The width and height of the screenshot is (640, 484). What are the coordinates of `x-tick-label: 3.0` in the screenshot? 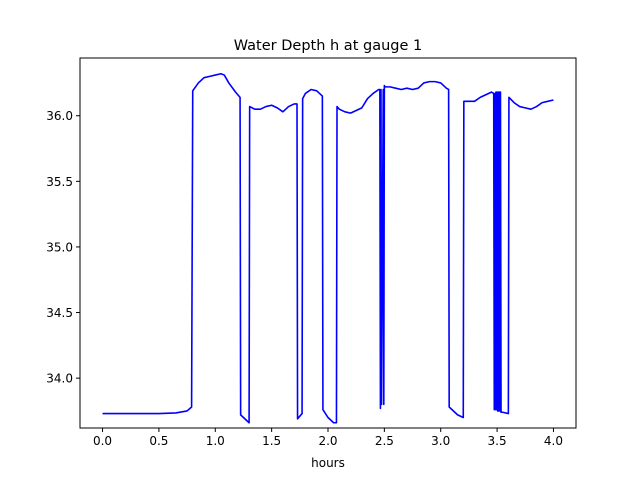 It's located at (440, 441).